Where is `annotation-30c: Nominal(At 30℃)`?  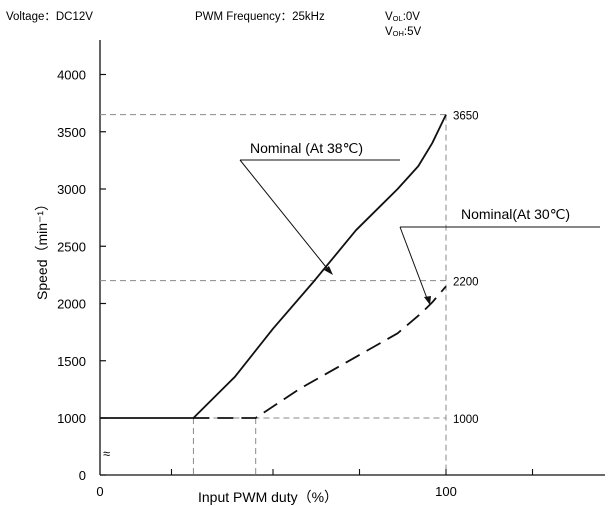
annotation-30c: Nominal(At 30℃) is located at coordinates (499, 255).